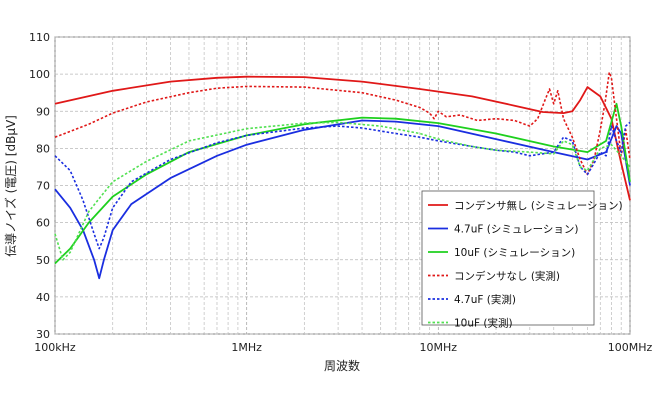 Image resolution: width=660 pixels, height=400 pixels. Describe the element at coordinates (43, 148) in the screenshot. I see `y-tick-label: 80` at that location.